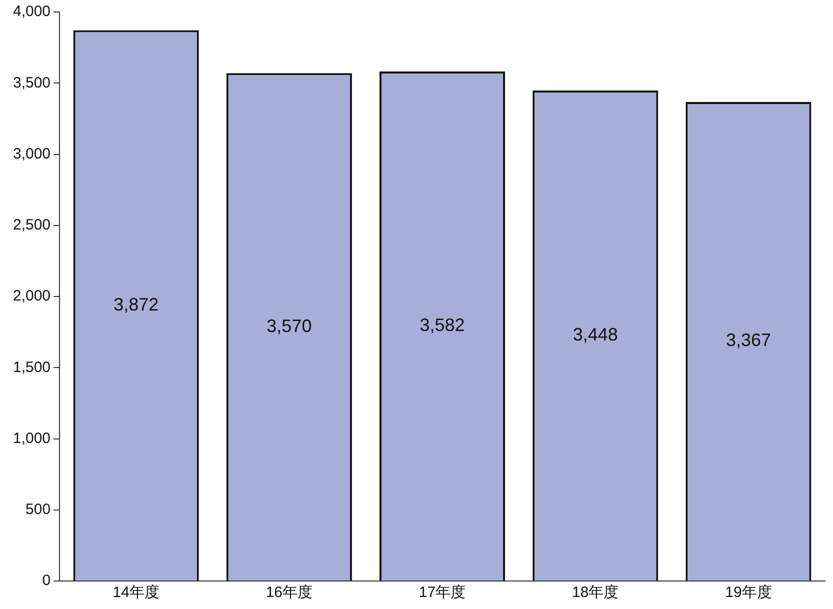 The height and width of the screenshot is (609, 833). I want to click on data-label: 3,448, so click(595, 334).